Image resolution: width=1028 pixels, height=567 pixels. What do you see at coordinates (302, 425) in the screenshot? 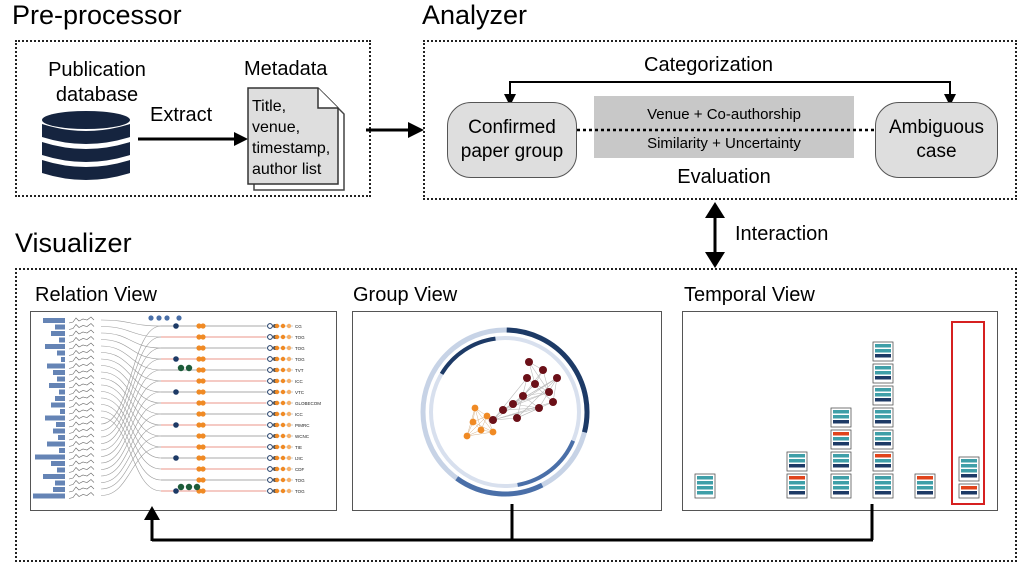
I see `relation-venue-label: PIMRC` at bounding box center [302, 425].